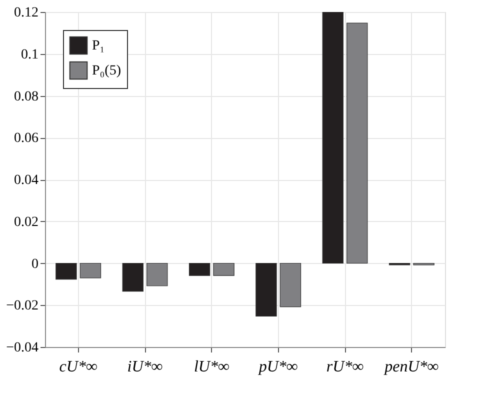  I want to click on y-tick-label: 0.06, so click(26, 138).